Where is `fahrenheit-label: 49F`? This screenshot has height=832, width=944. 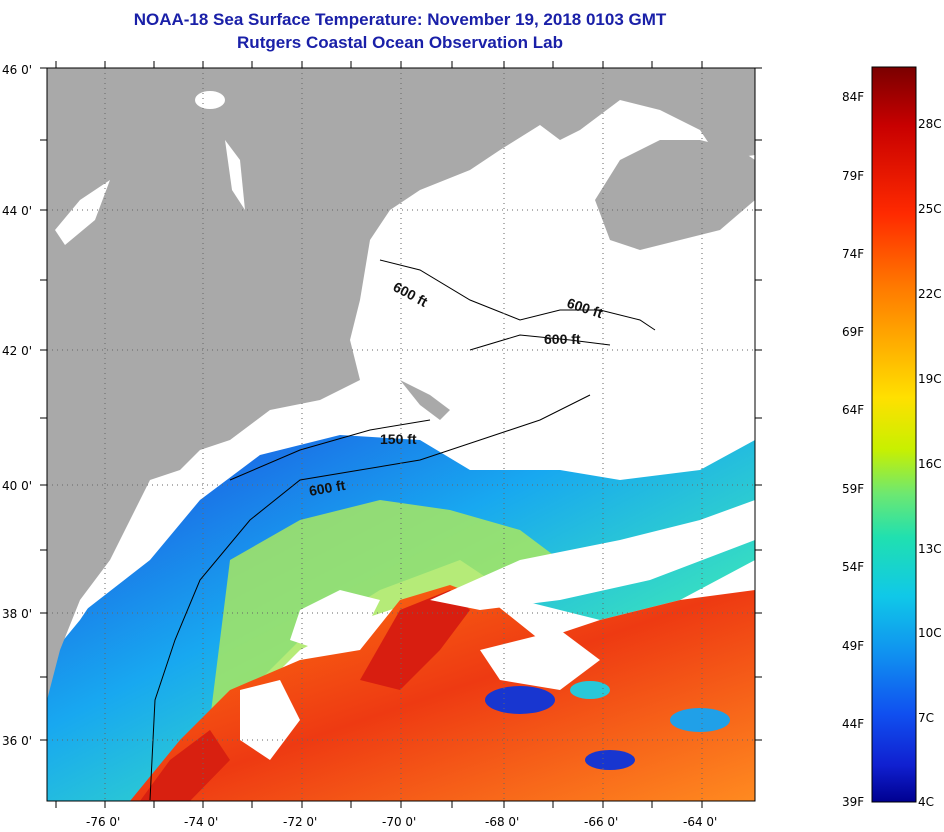
fahrenheit-label: 49F is located at coordinates (853, 646).